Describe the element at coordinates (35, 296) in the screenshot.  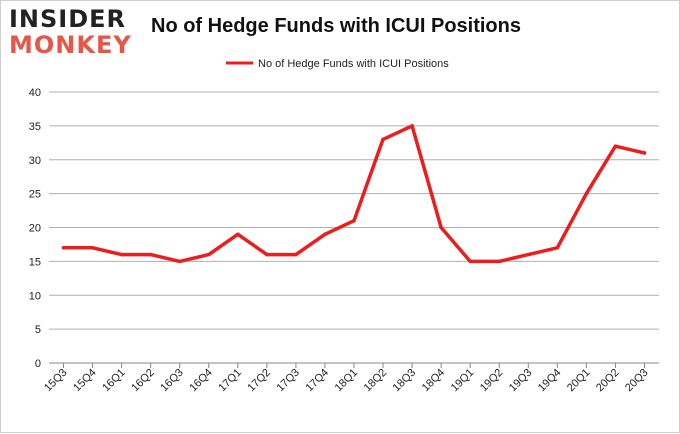
I see `y-tick-label: 10` at that location.